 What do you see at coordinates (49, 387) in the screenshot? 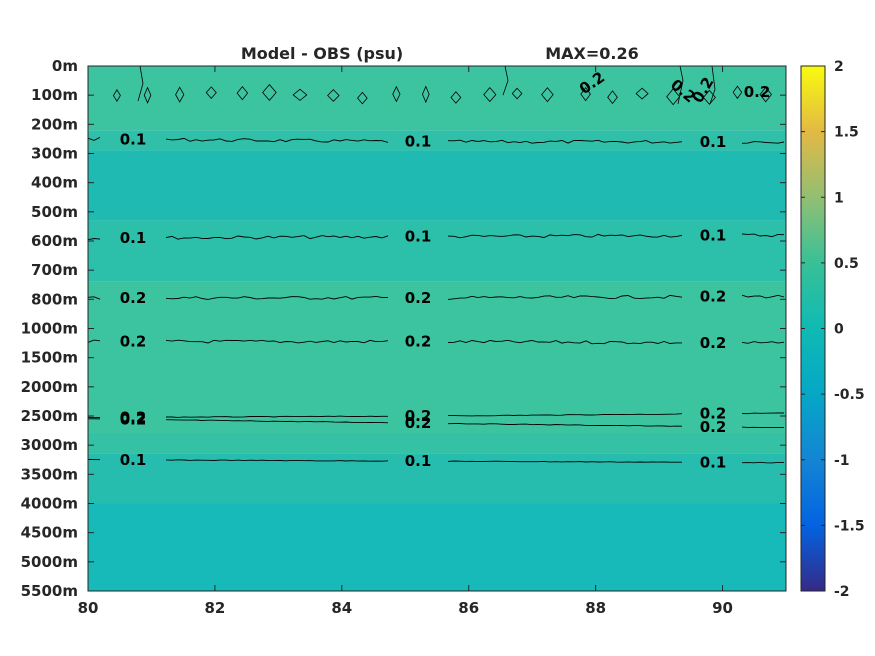
I see `y-tick-label: 2000m` at bounding box center [49, 387].